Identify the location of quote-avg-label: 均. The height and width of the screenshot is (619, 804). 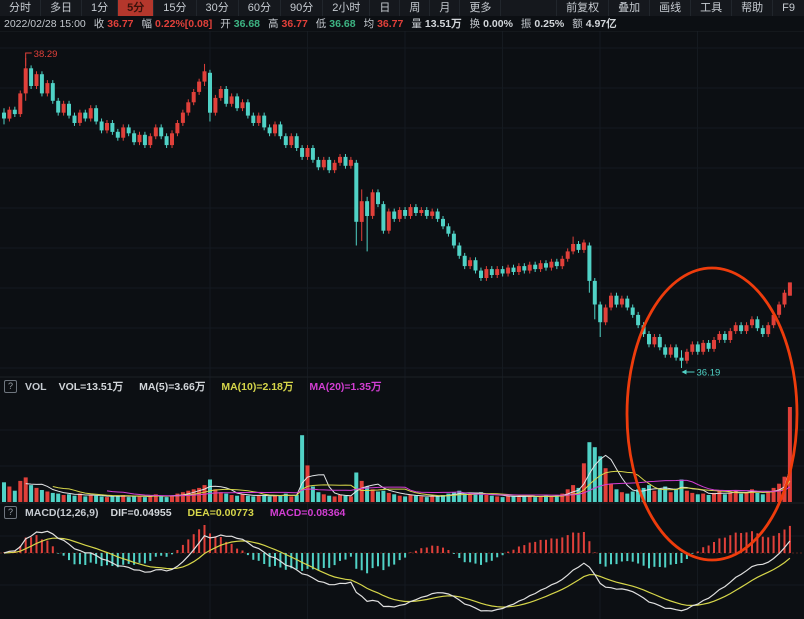
(369, 24).